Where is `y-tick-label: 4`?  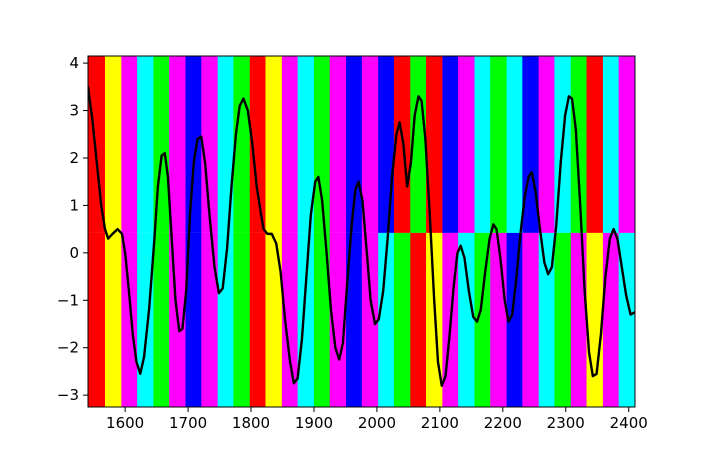 y-tick-label: 4 is located at coordinates (74, 63).